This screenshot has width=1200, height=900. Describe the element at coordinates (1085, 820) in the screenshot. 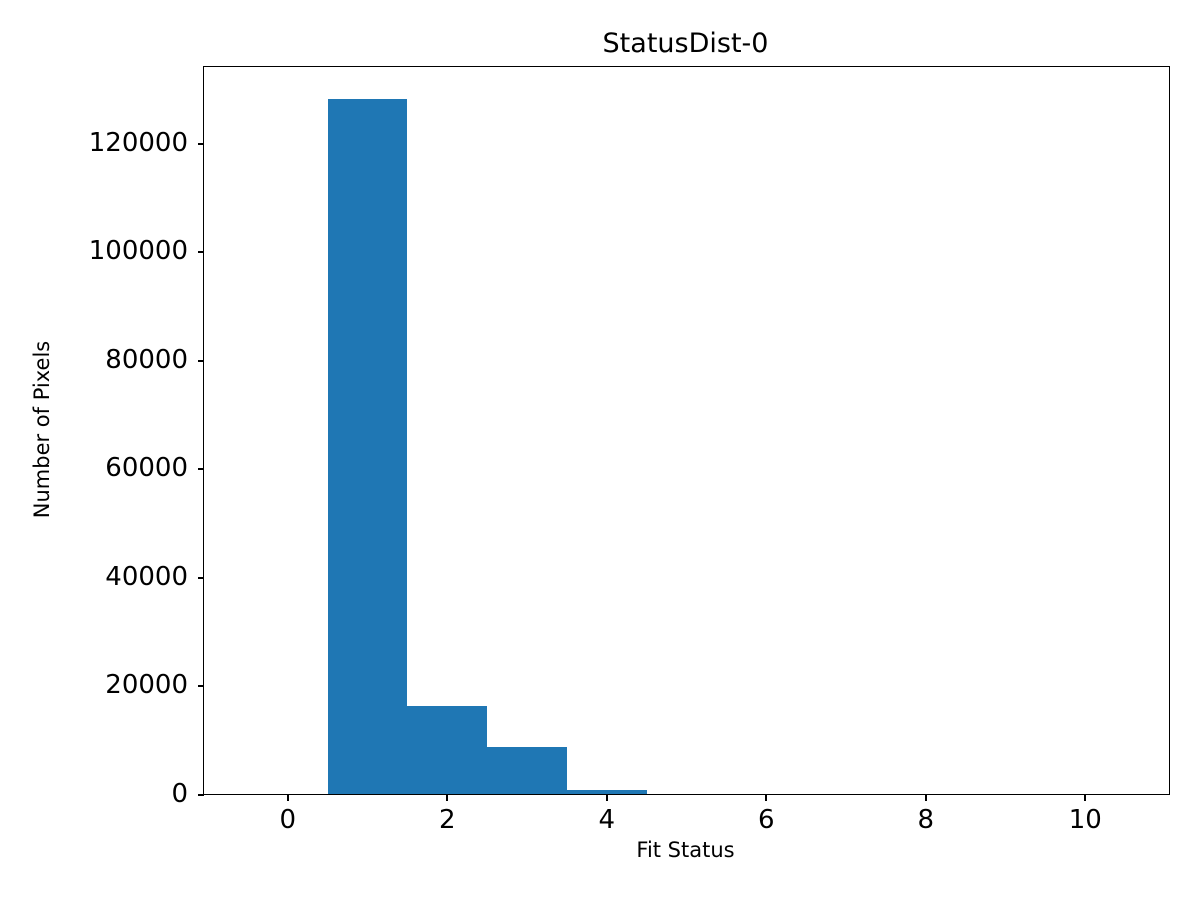

I see `x-tick-label: 10` at that location.